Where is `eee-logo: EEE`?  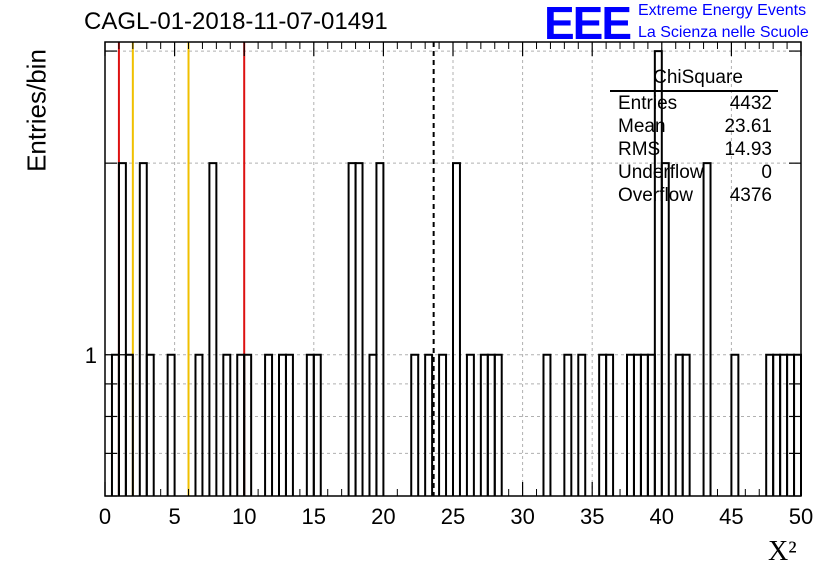
eee-logo: EEE is located at coordinates (588, 24).